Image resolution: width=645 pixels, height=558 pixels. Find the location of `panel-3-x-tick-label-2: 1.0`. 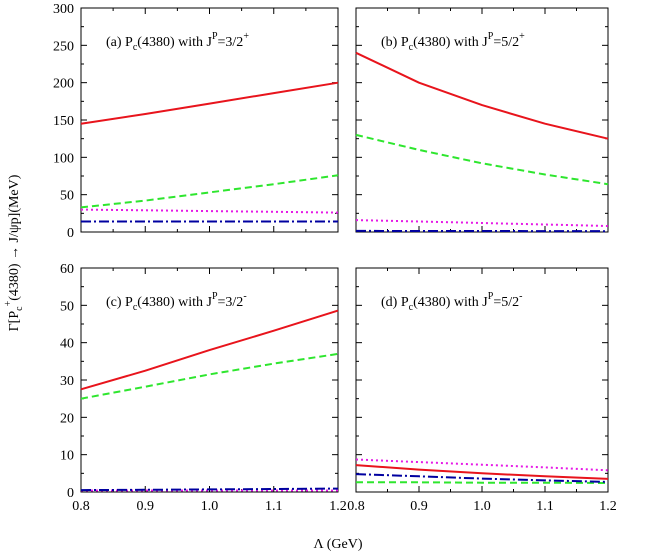

panel-3-x-tick-label-2: 1.0 is located at coordinates (210, 506).